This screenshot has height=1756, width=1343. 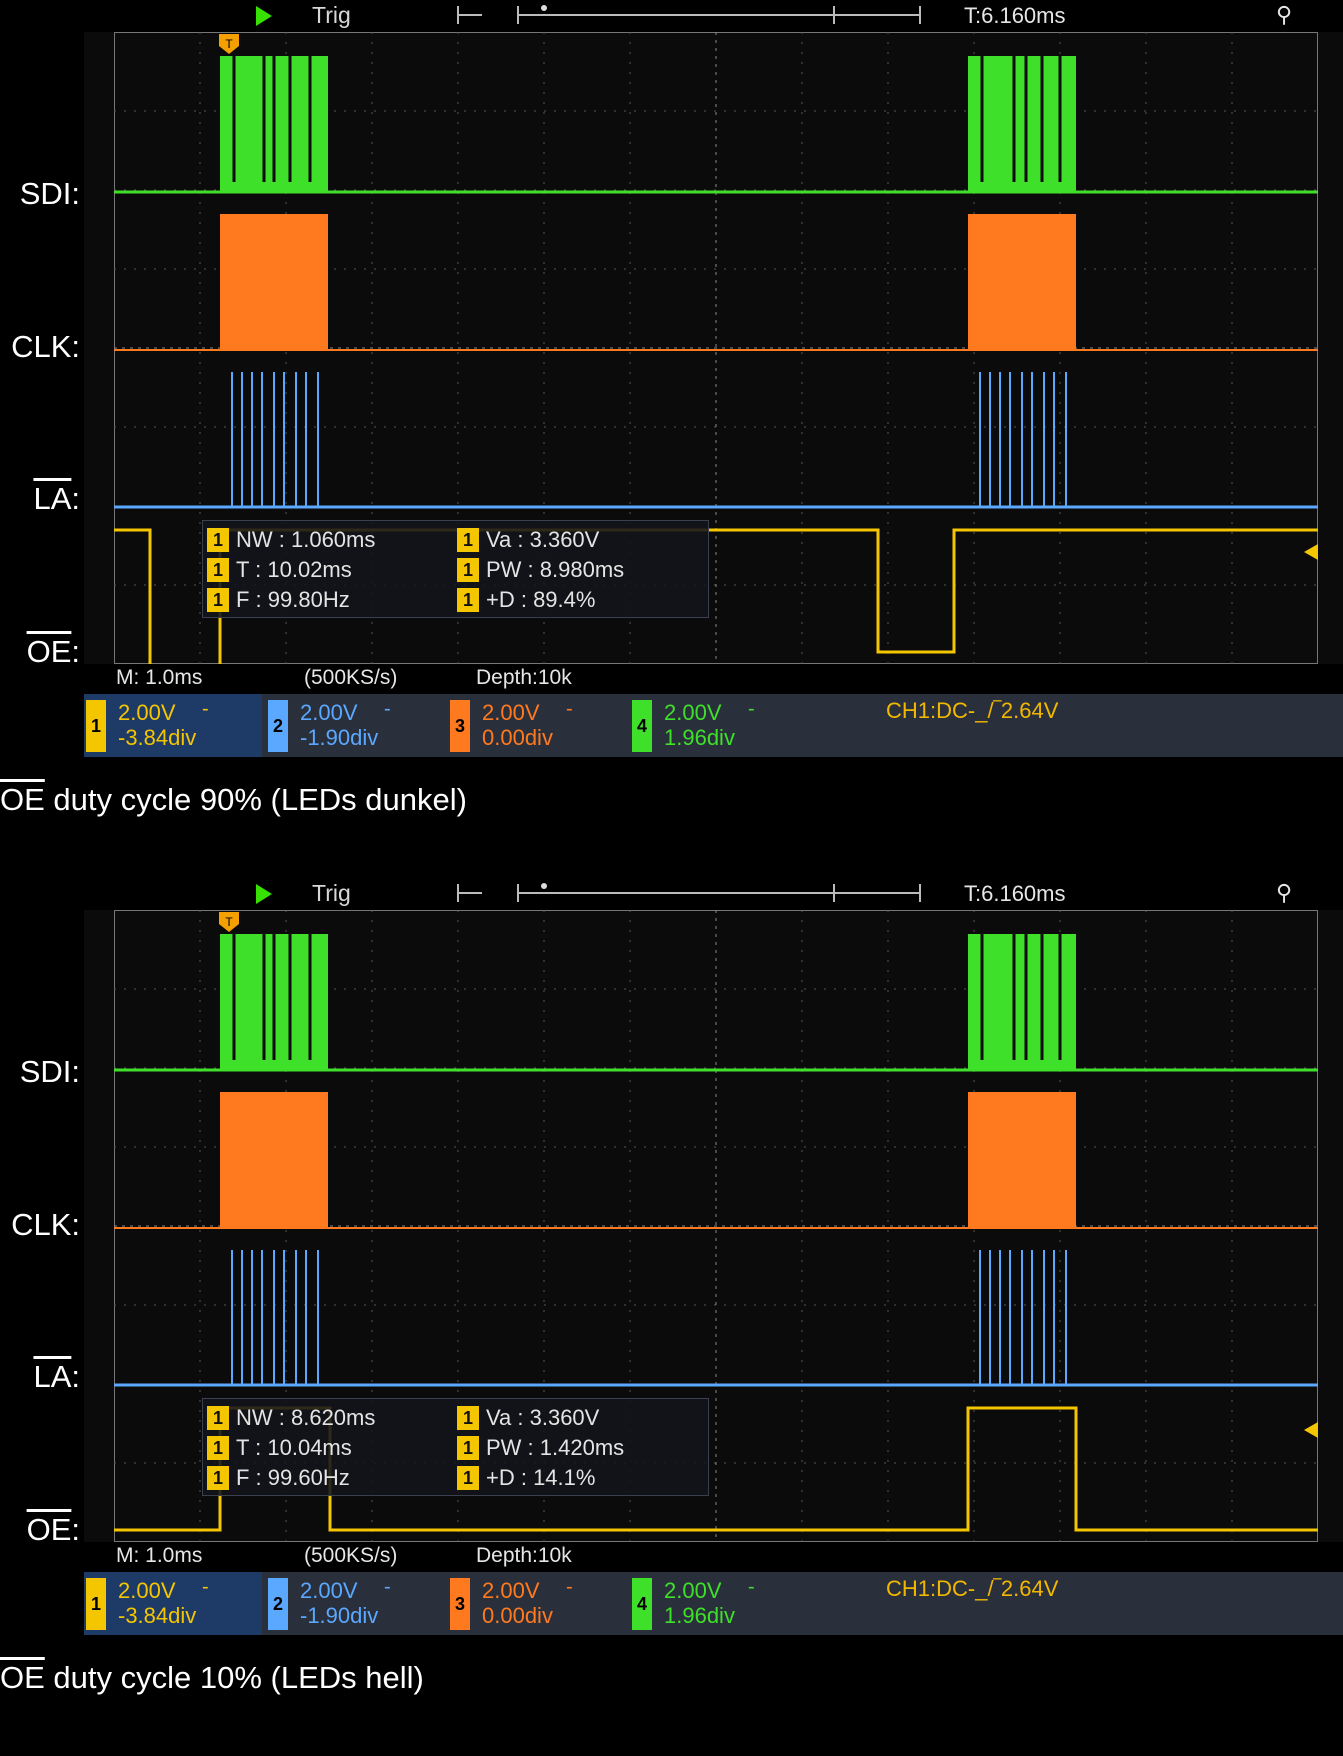 I want to click on measurement-nw: 1 NW : 8.620ms, so click(x=291, y=1417).